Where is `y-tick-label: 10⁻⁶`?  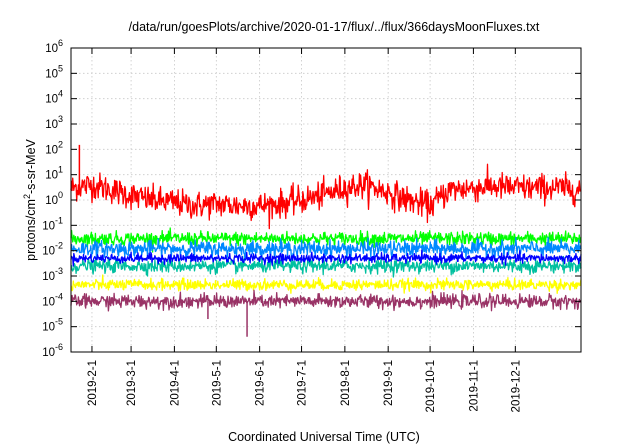
y-tick-label: 10⁻⁶ is located at coordinates (52, 350).